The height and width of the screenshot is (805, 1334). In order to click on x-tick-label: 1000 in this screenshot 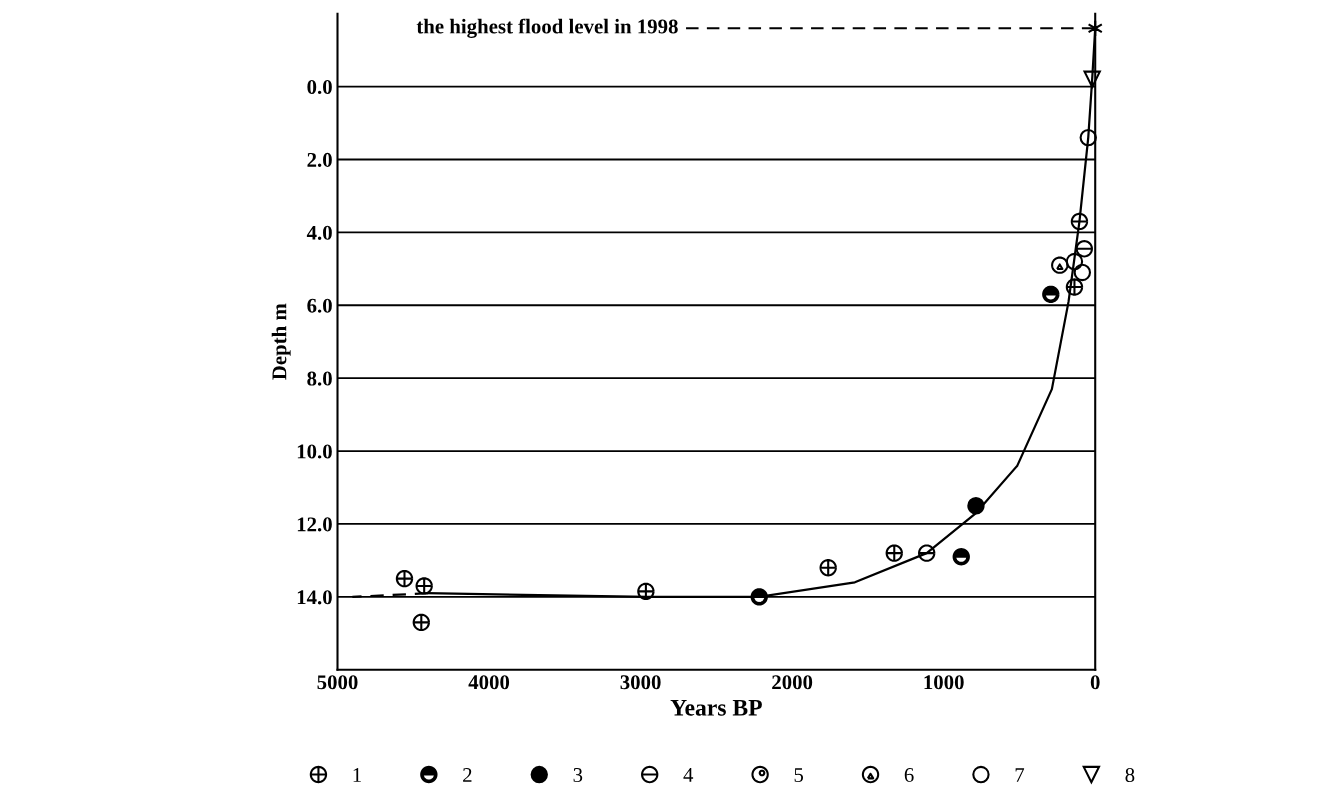, I will do `click(944, 682)`.